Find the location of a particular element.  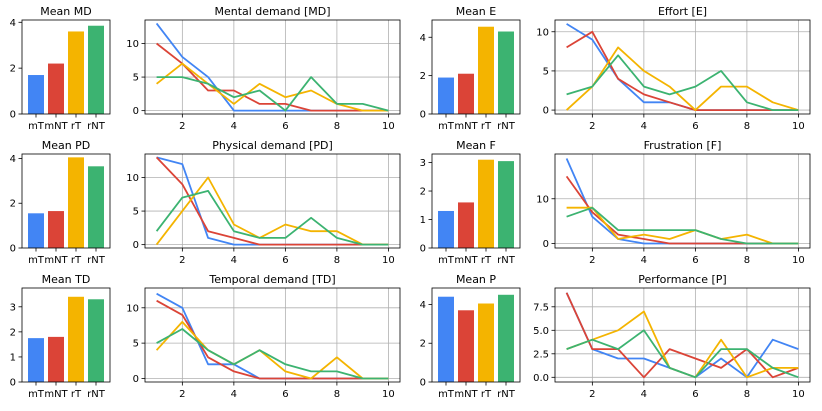

performance-frame is located at coordinates (682, 335).